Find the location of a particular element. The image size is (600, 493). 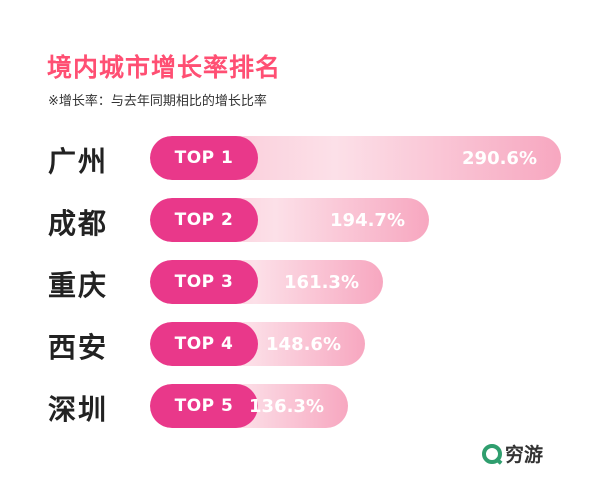

value-label: 148.6% is located at coordinates (303, 344).